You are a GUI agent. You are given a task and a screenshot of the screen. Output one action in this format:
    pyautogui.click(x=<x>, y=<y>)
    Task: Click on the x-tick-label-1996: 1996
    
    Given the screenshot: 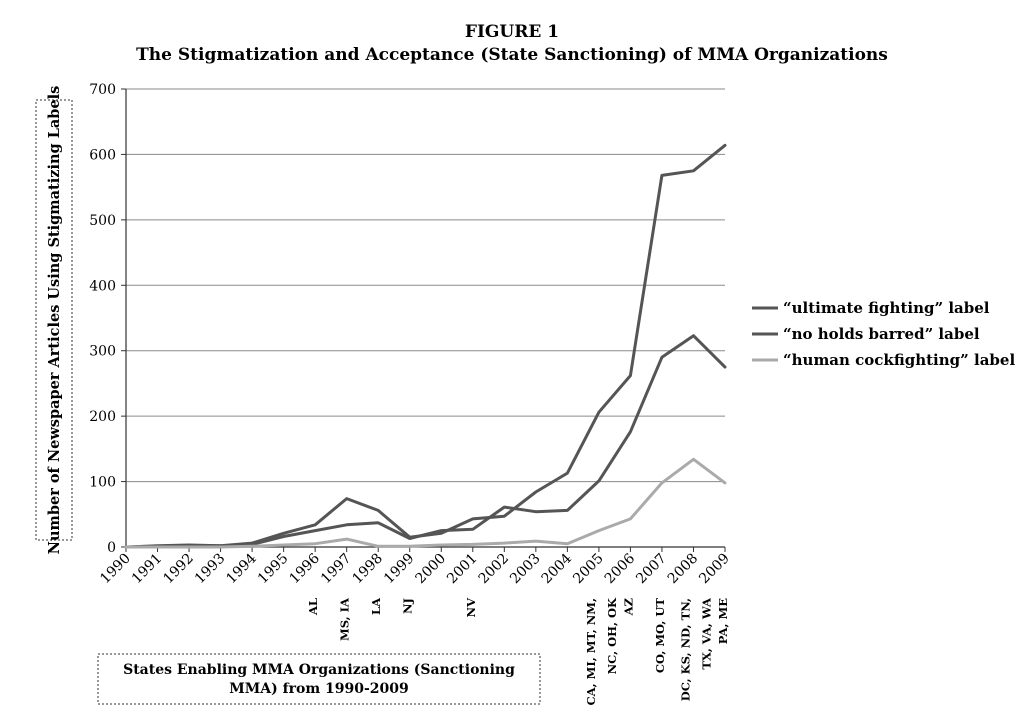 What is the action you would take?
    pyautogui.click(x=304, y=568)
    